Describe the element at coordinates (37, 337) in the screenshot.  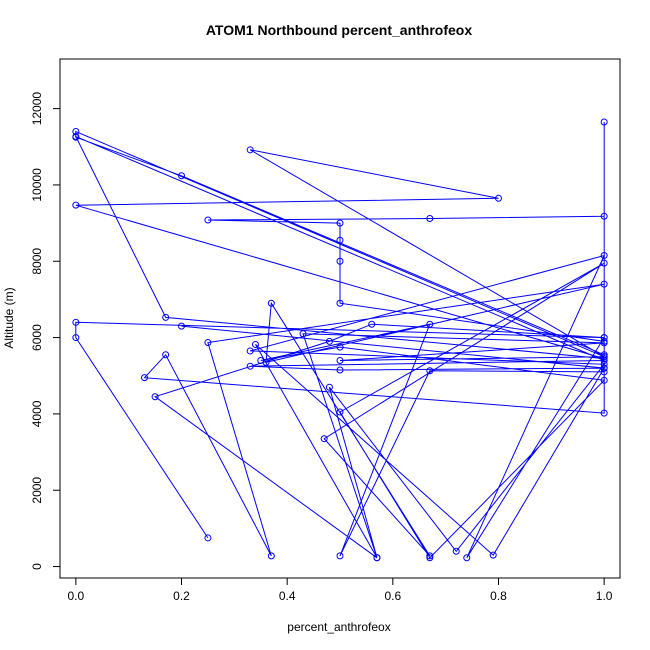
I see `y-tick-label: 6000` at that location.